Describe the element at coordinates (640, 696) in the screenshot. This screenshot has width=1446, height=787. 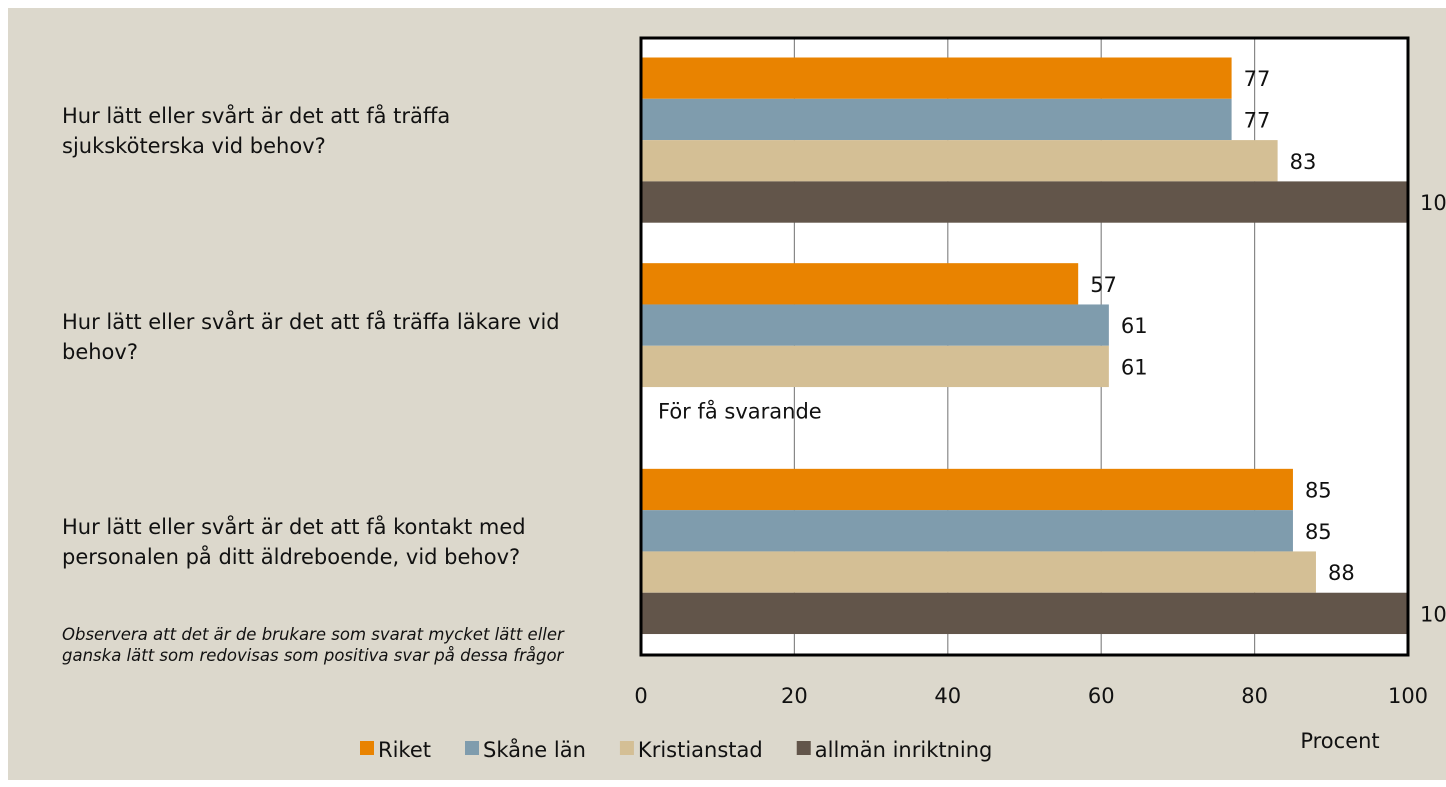
I see `x-tick-label: 0` at that location.